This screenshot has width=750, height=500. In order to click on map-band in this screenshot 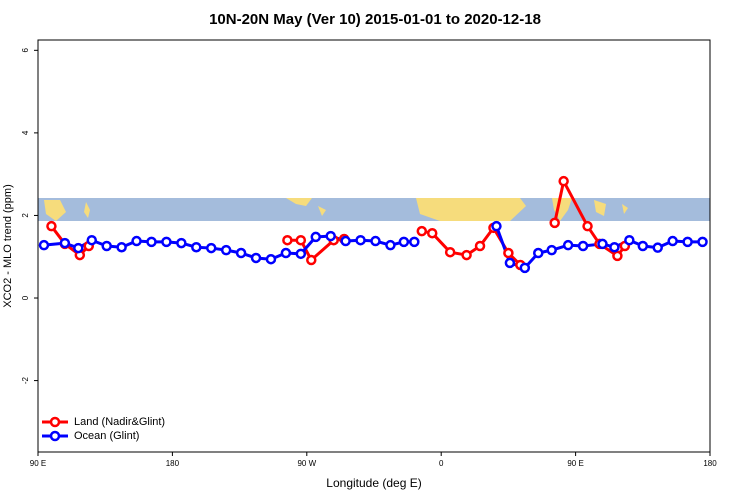, I will do `click(374, 209)`.